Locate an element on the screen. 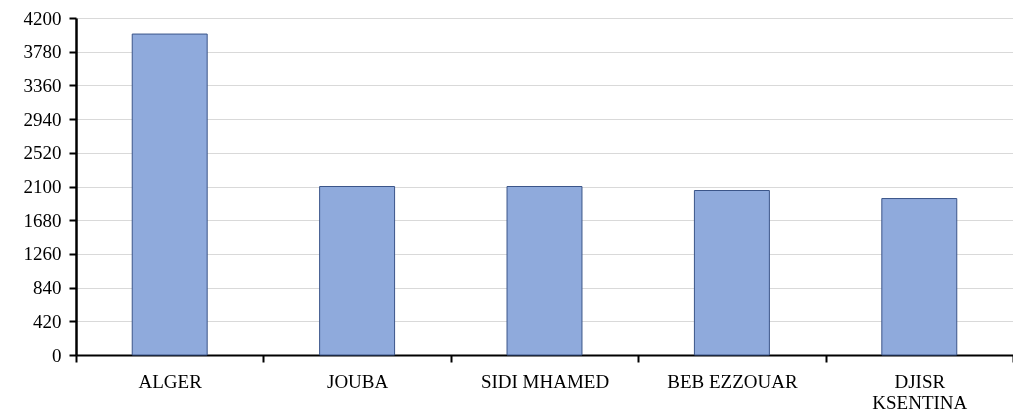 The image size is (1013, 420). y-tick-label: 3780 is located at coordinates (42, 52).